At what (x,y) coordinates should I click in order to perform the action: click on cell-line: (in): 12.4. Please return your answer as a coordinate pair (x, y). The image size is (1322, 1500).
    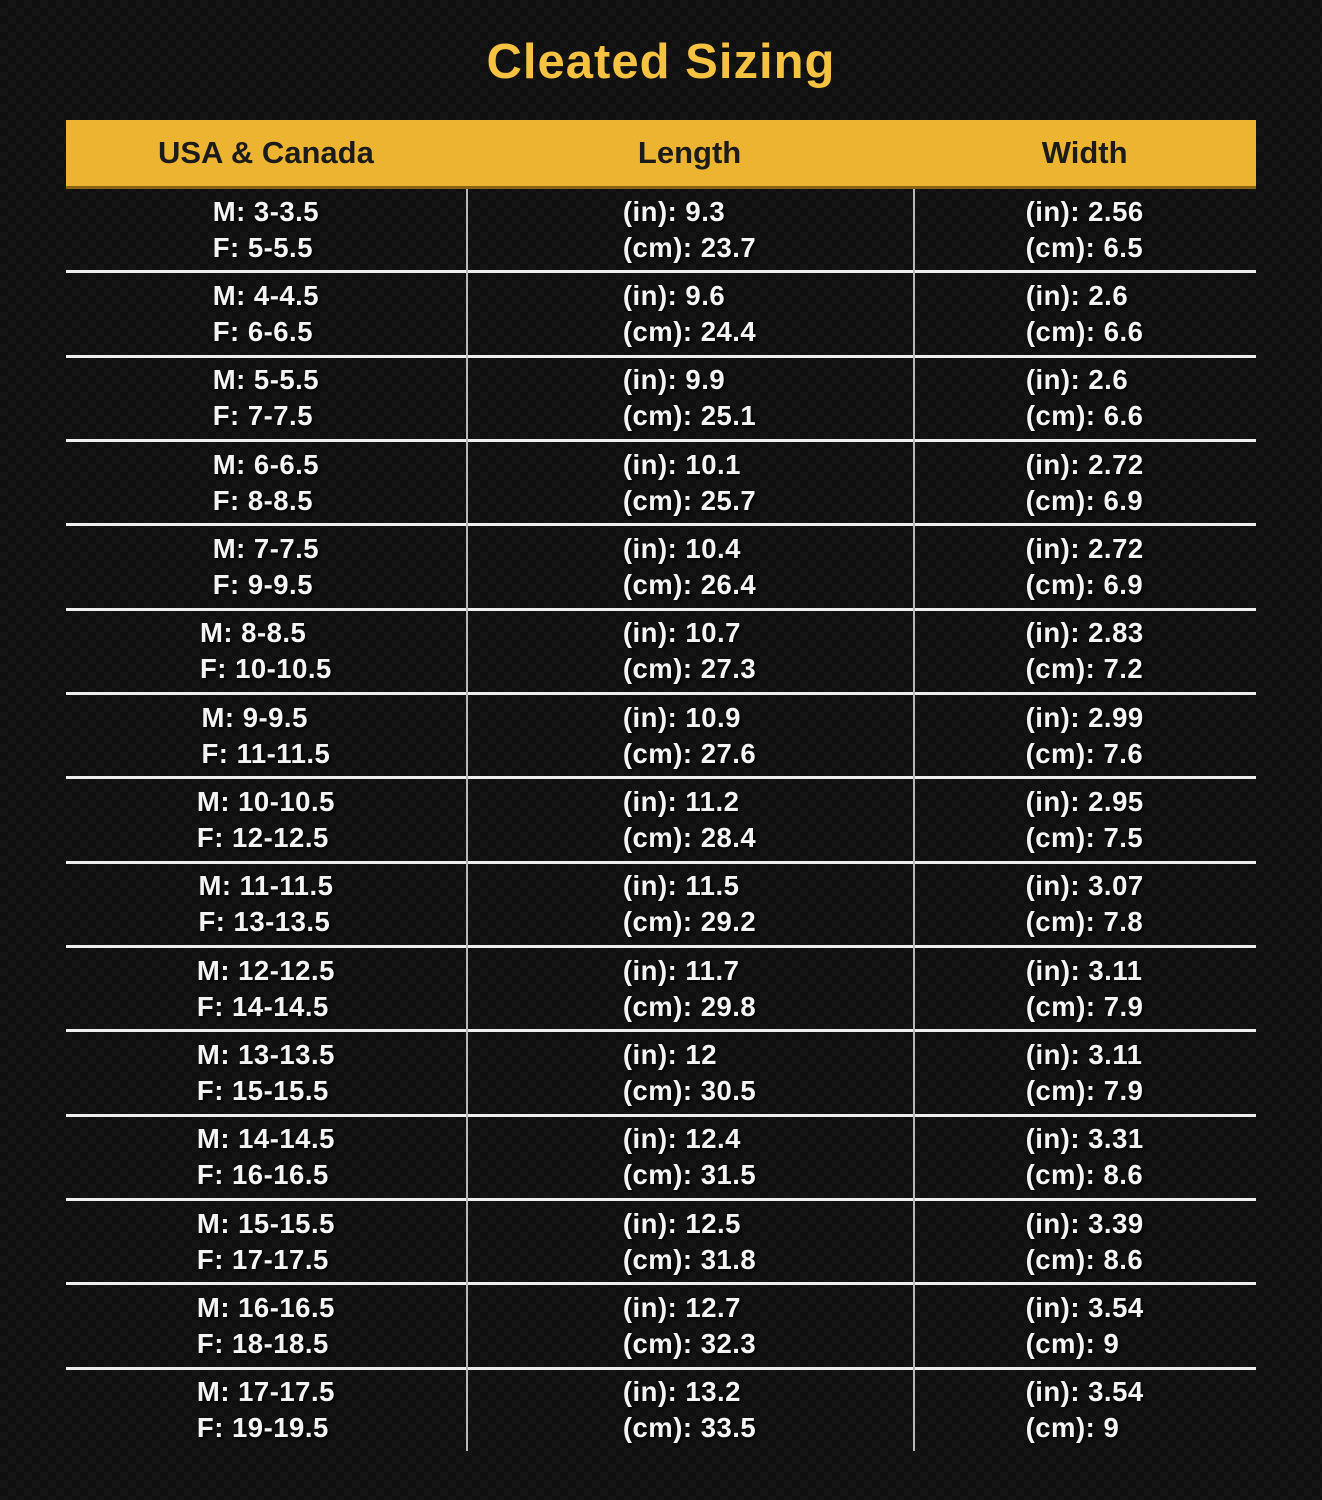
    Looking at the image, I should click on (681, 1139).